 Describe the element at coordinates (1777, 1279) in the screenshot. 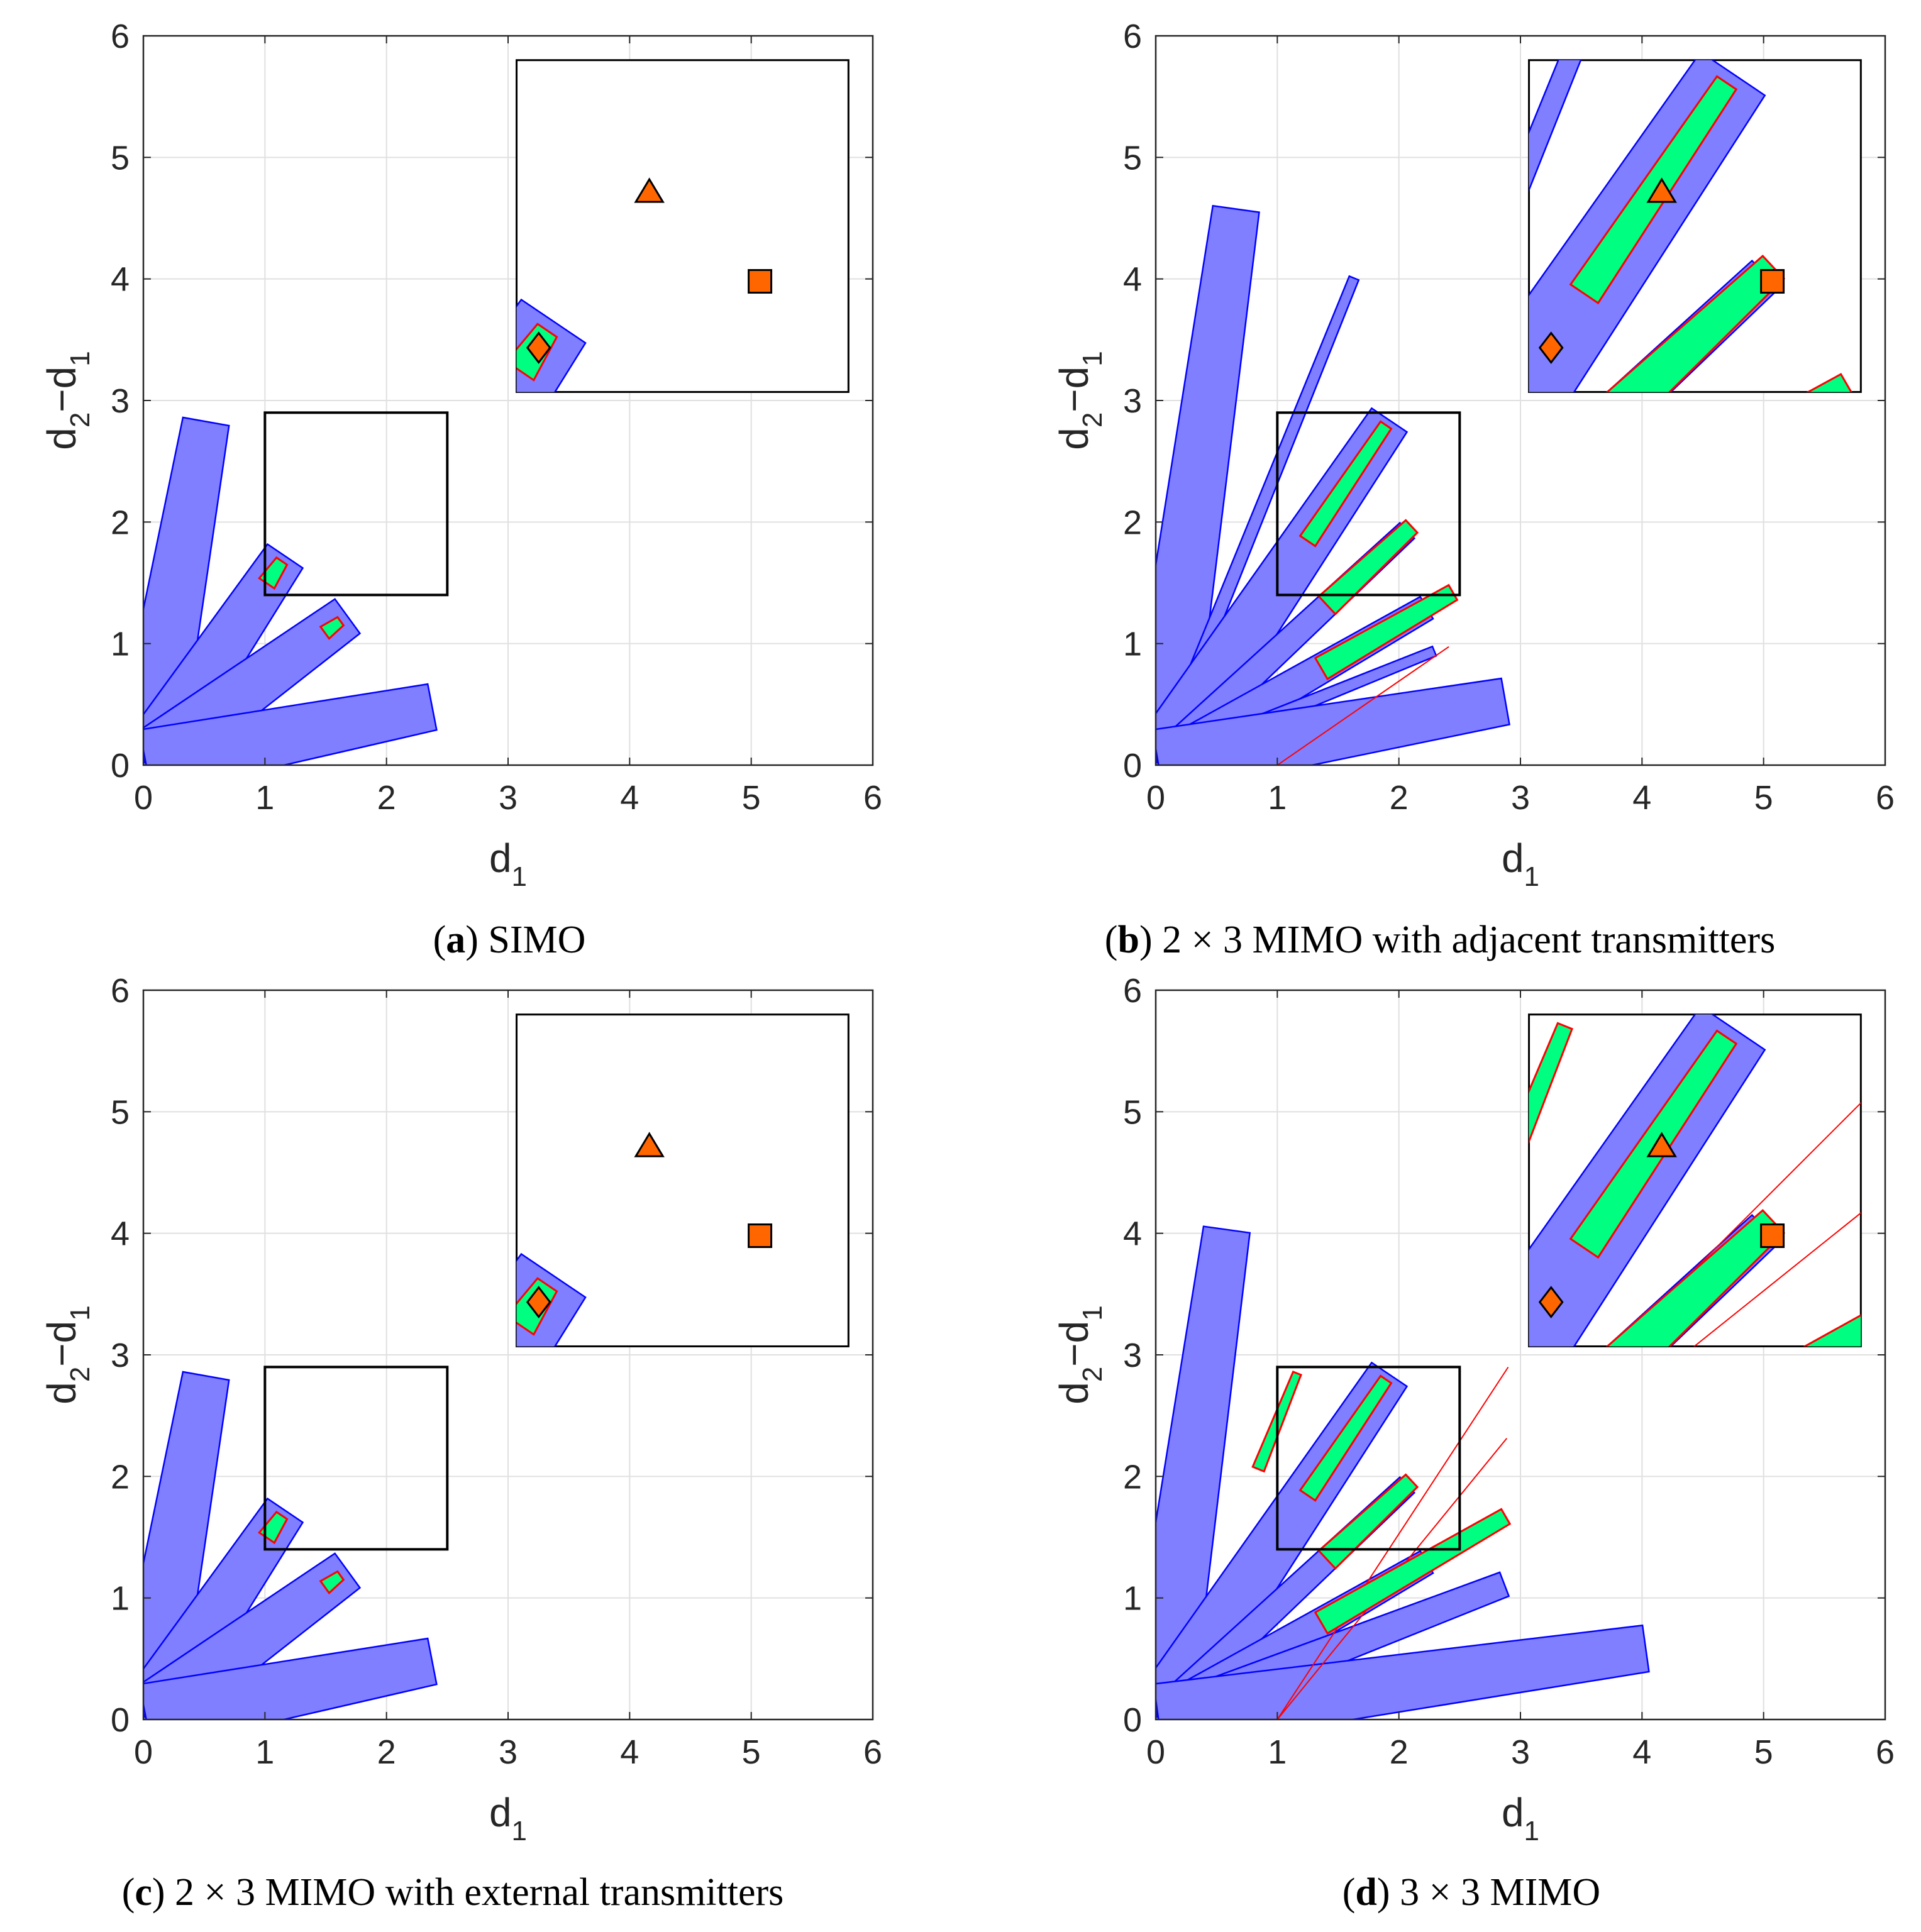

I see `inset-feasible-line` at that location.